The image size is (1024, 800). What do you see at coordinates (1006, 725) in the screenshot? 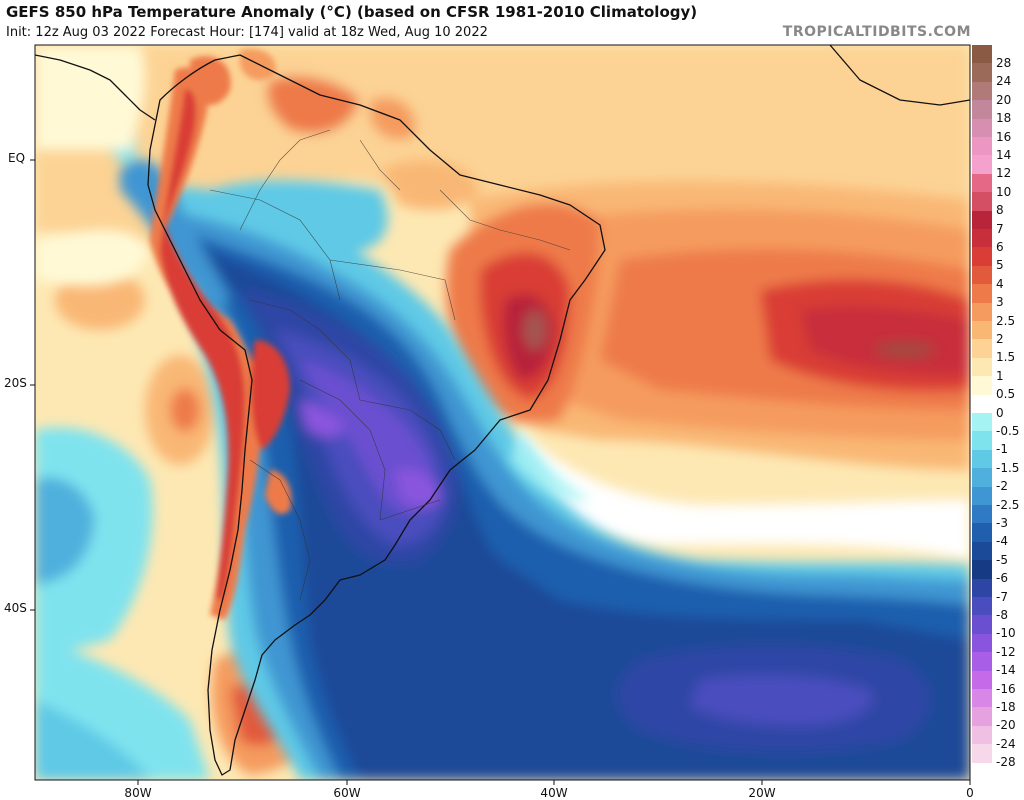
I see `legend-label: -20` at bounding box center [1006, 725].